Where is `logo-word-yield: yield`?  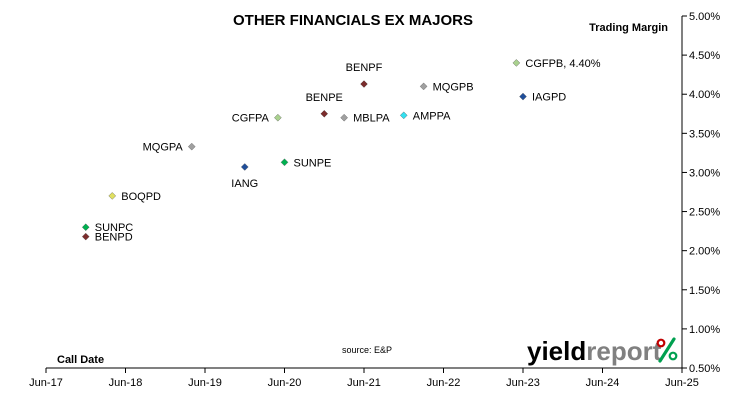
logo-word-yield: yield is located at coordinates (556, 351).